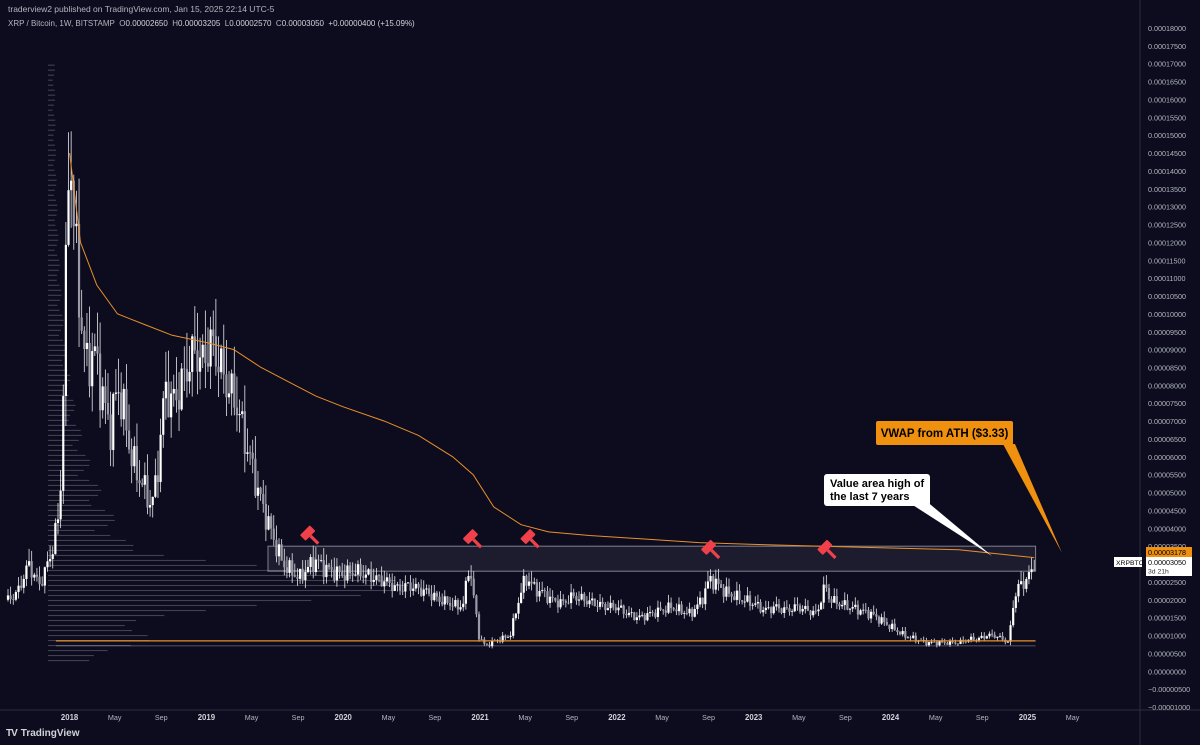 The image size is (1200, 745). Describe the element at coordinates (568, 542) in the screenshot. I see `hammer-markers` at that location.